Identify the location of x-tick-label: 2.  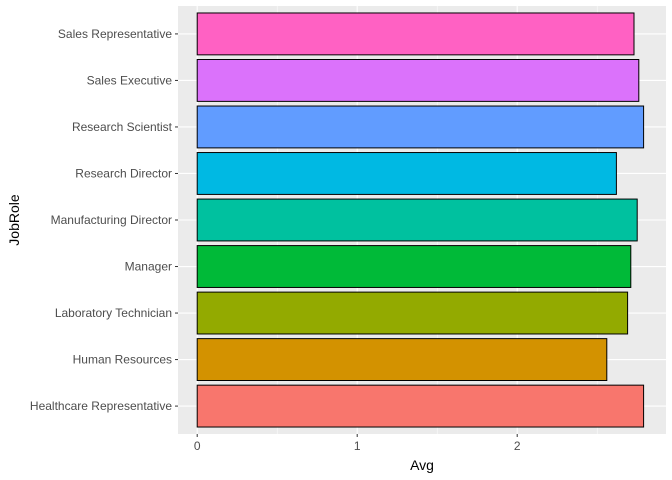
(517, 446).